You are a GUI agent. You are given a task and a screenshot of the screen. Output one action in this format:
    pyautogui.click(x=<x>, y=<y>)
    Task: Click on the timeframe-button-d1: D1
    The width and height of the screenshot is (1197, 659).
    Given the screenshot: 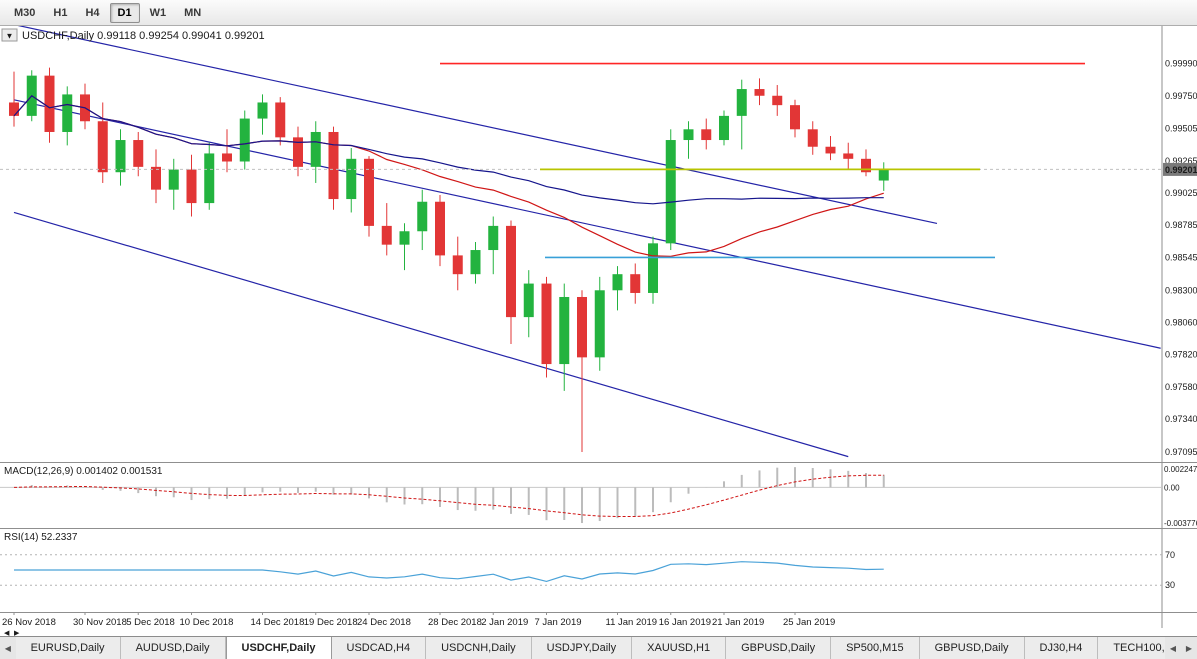 What is the action you would take?
    pyautogui.click(x=124, y=12)
    